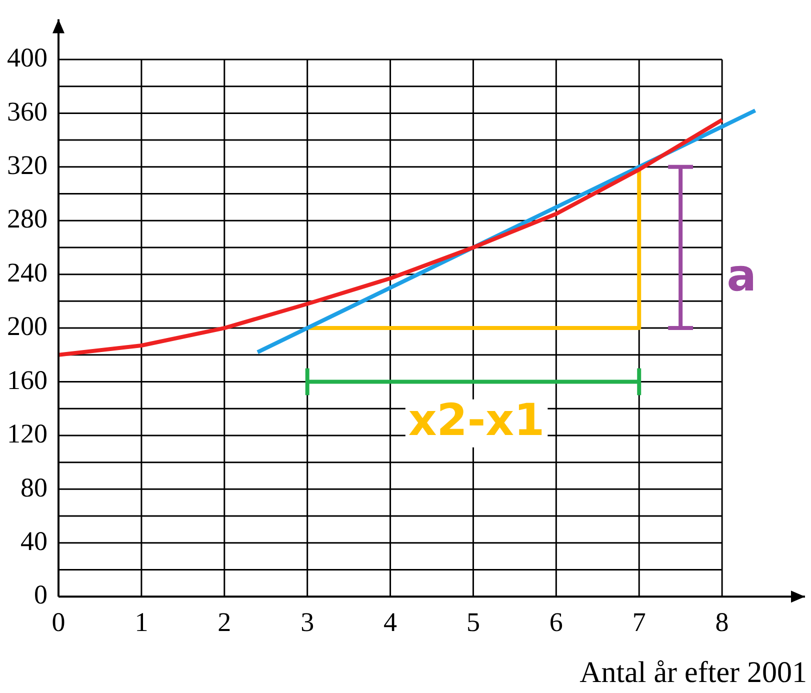 This screenshot has width=811, height=693. What do you see at coordinates (639, 621) in the screenshot?
I see `x-tick-label: 7` at bounding box center [639, 621].